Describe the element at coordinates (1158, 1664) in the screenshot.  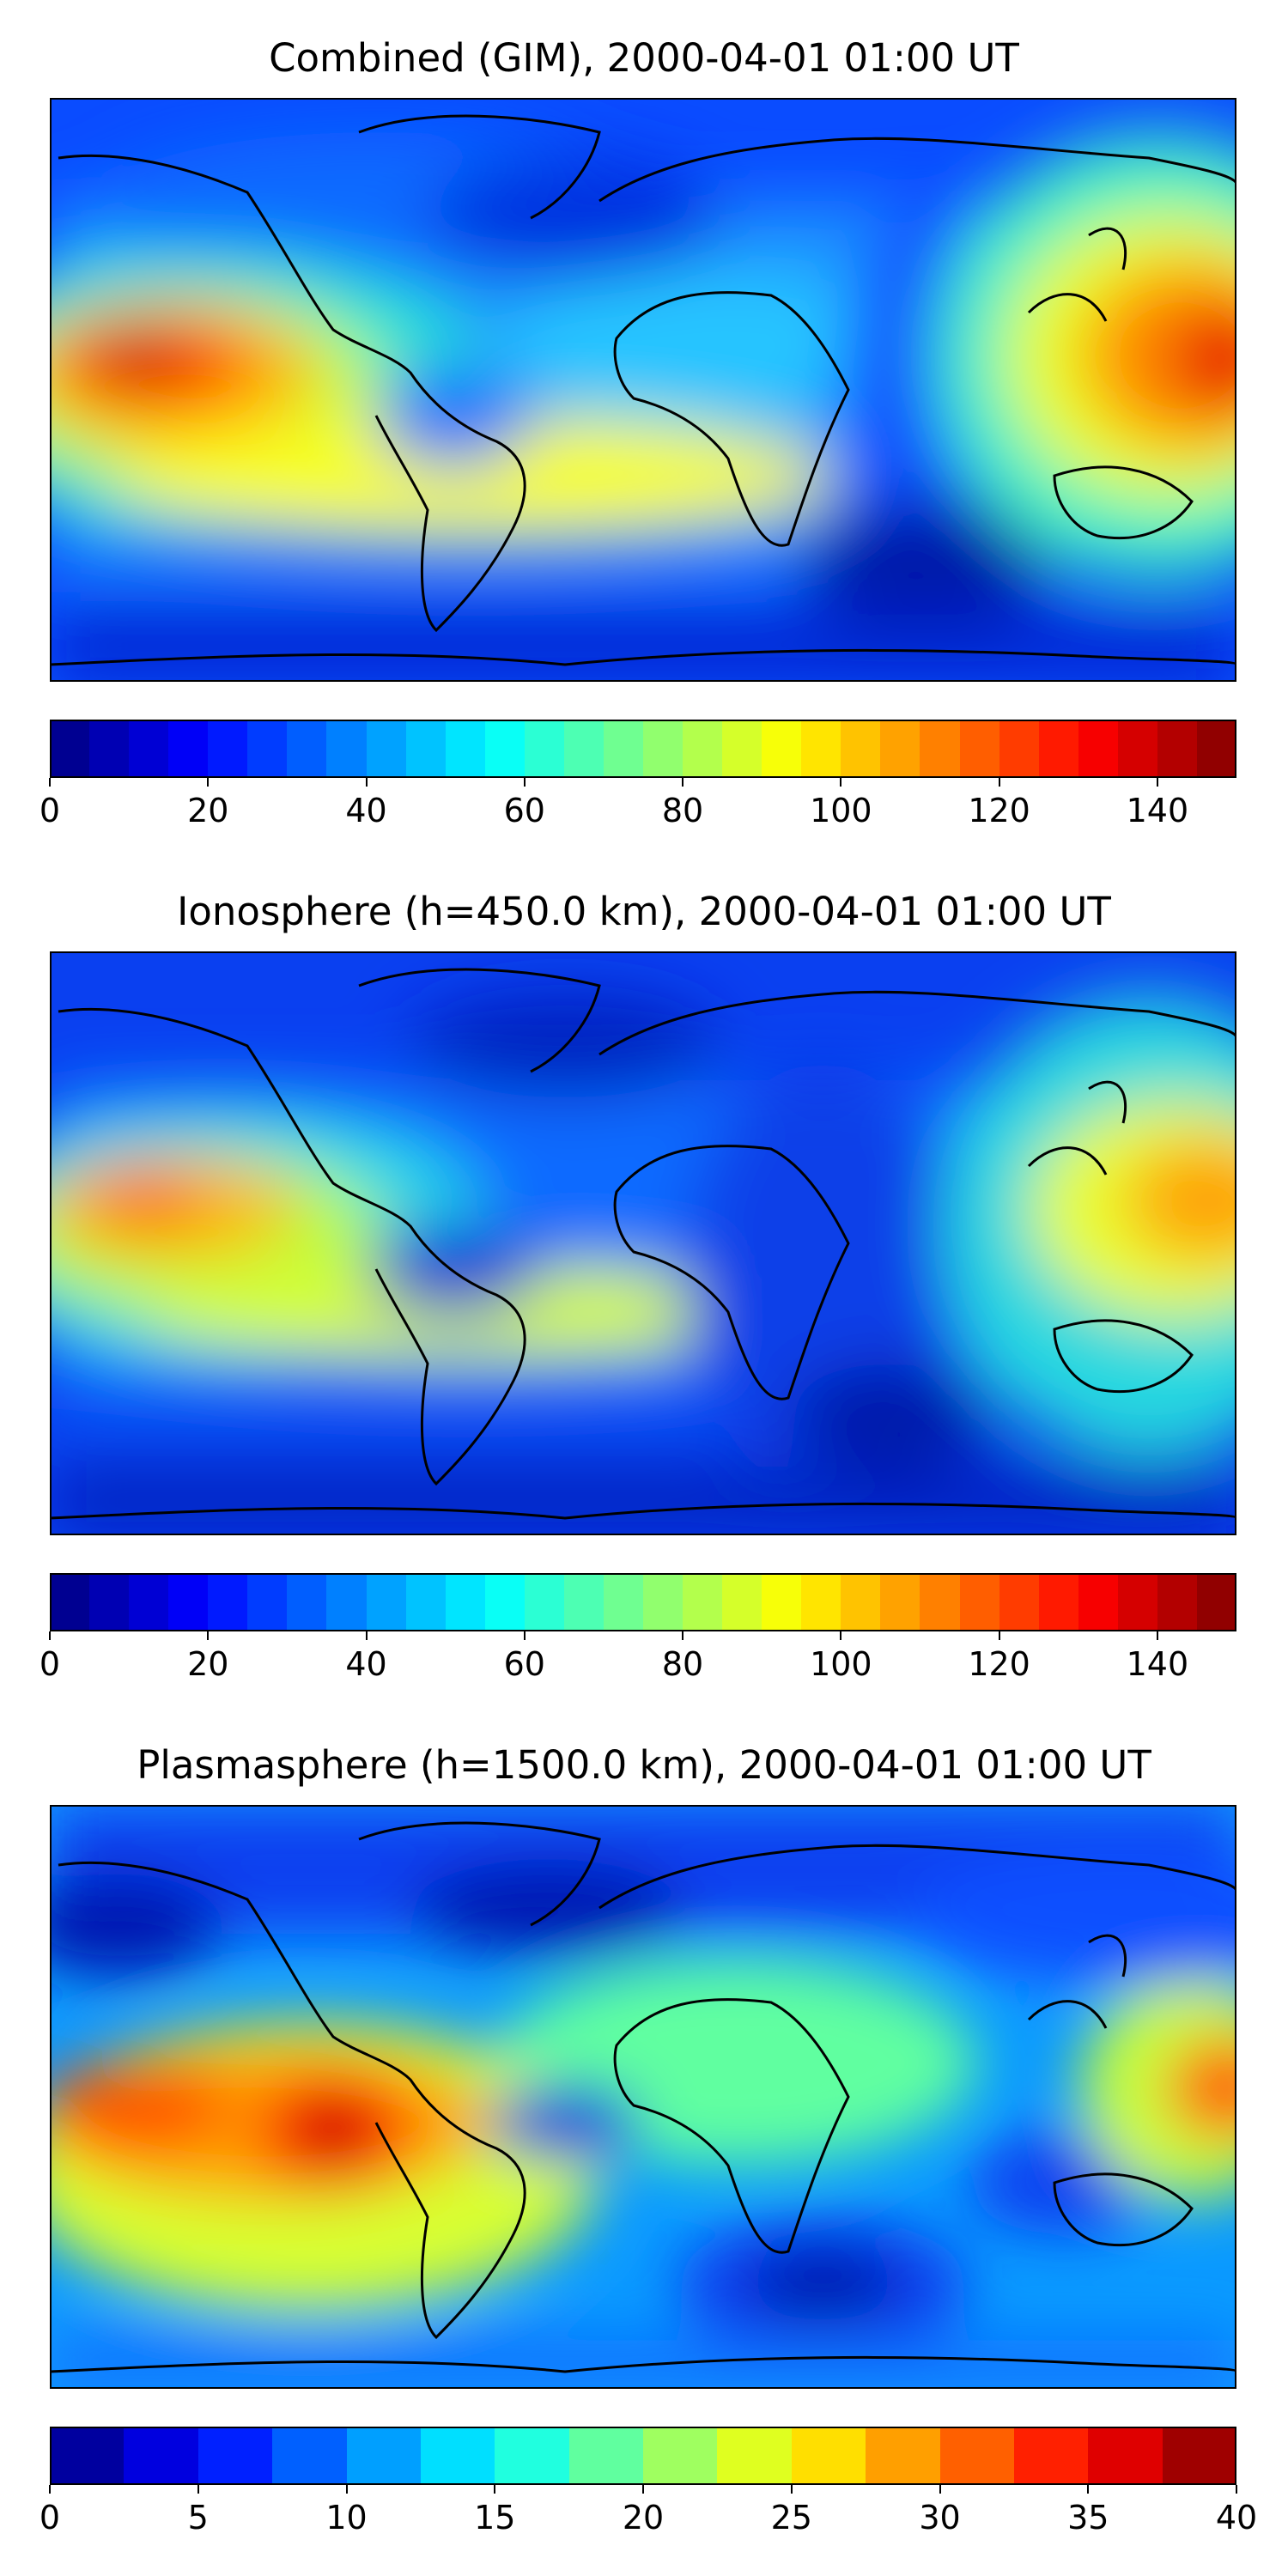
I see `colorbar-tick-label: 140` at that location.